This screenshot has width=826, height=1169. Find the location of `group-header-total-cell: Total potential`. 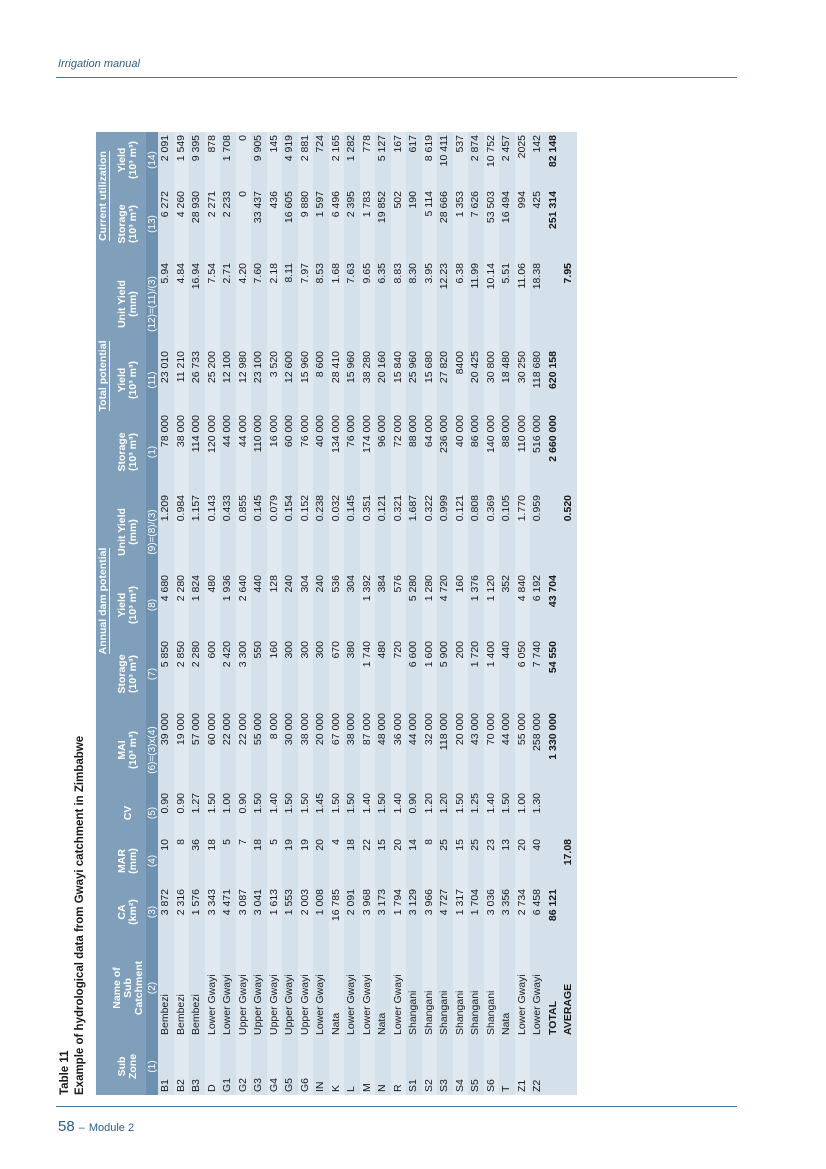

group-header-total-cell: Total potential is located at coordinates (103, 376).